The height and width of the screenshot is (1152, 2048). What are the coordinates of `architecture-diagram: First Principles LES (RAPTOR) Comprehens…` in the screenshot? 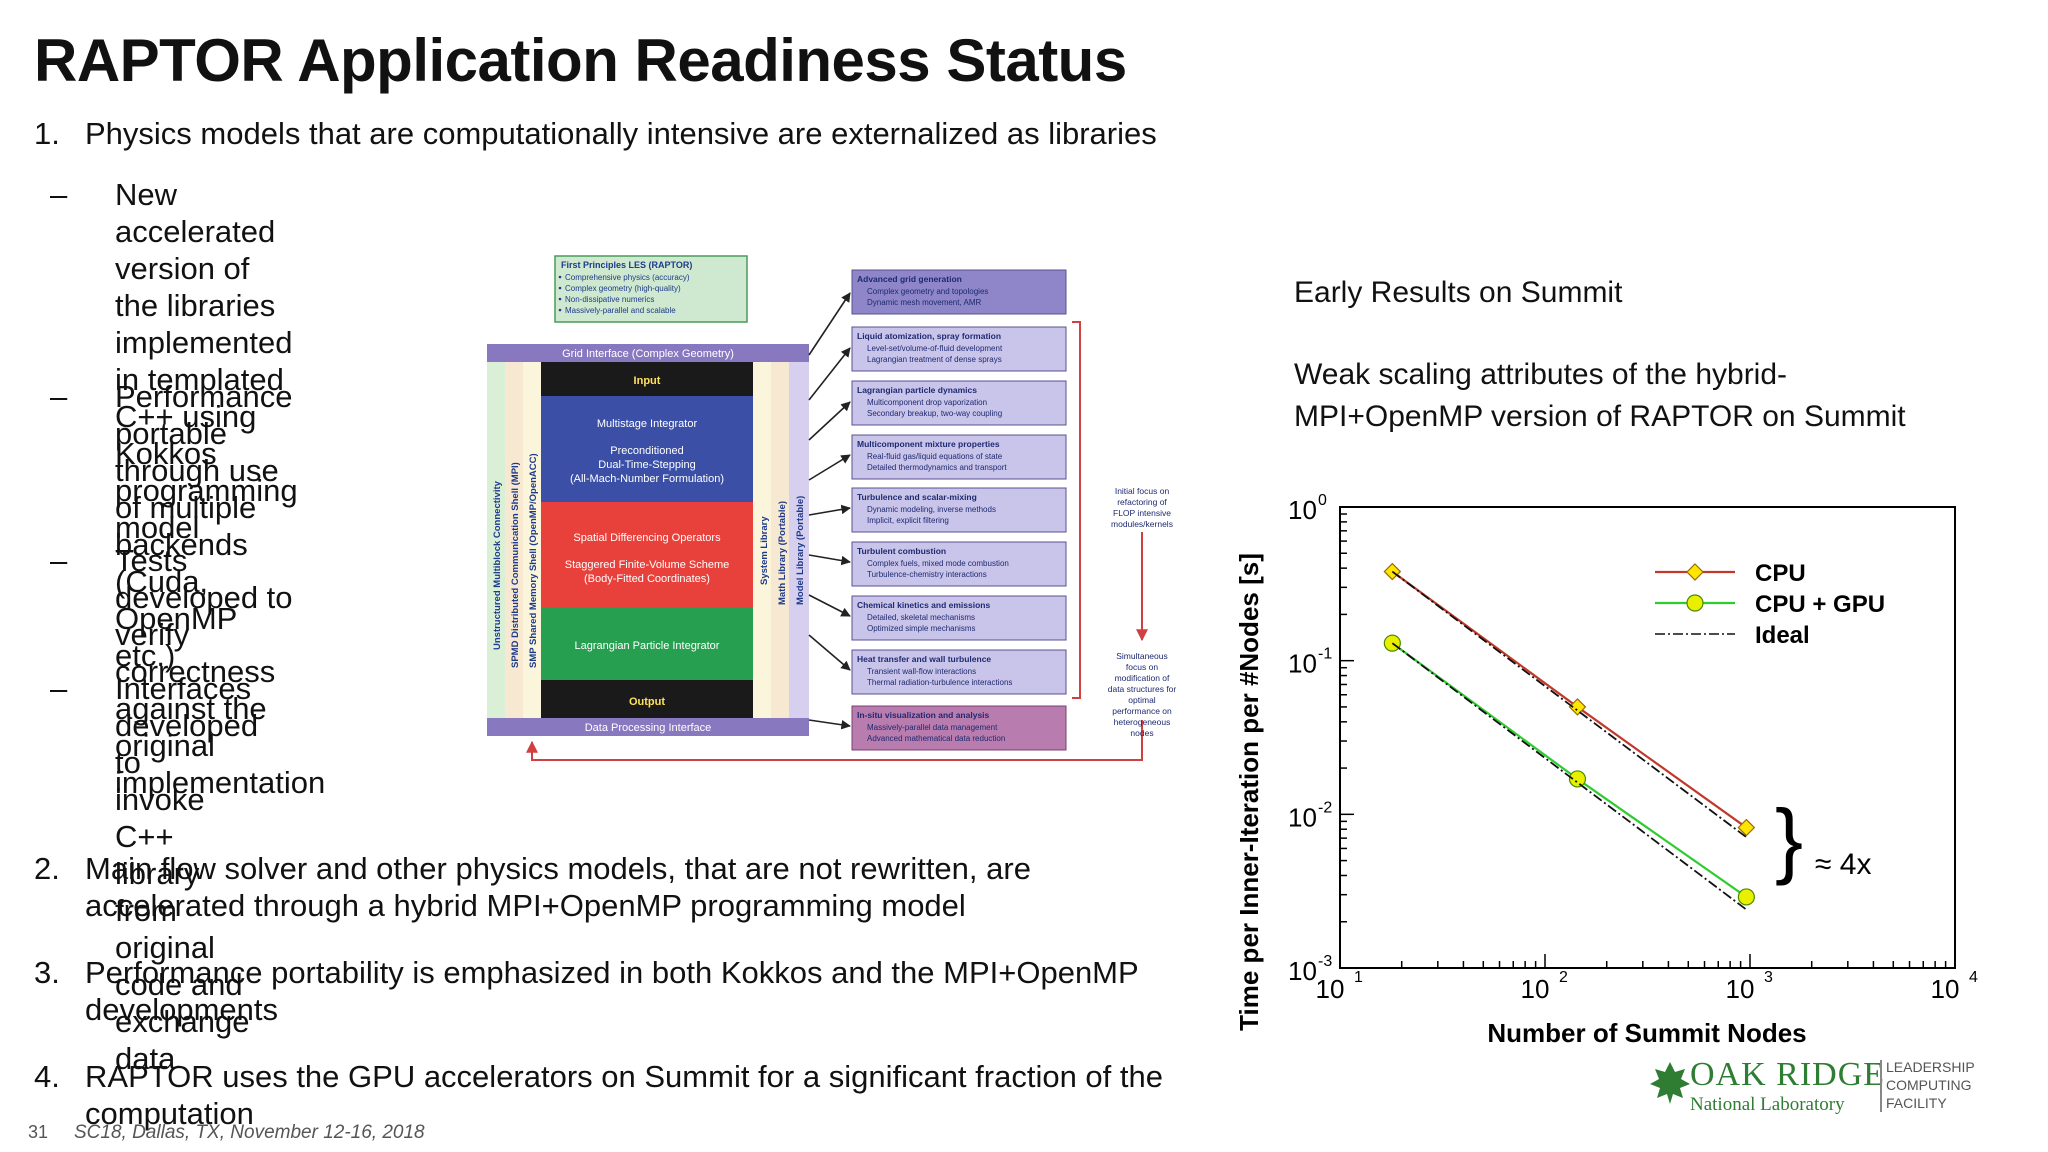 It's located at (832, 508).